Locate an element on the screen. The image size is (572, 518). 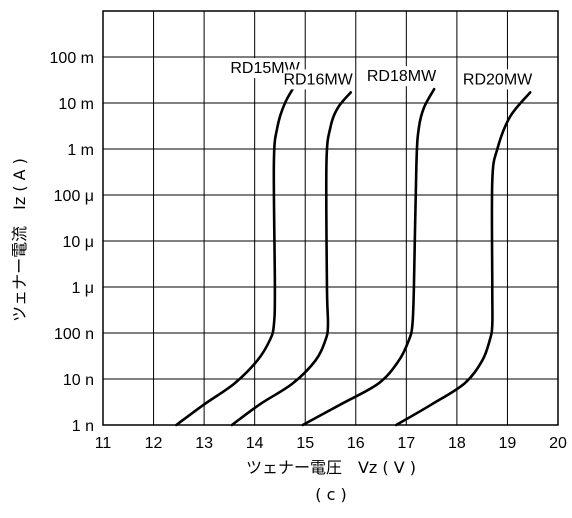
series-label-bg-rd16mw is located at coordinates (318, 79).